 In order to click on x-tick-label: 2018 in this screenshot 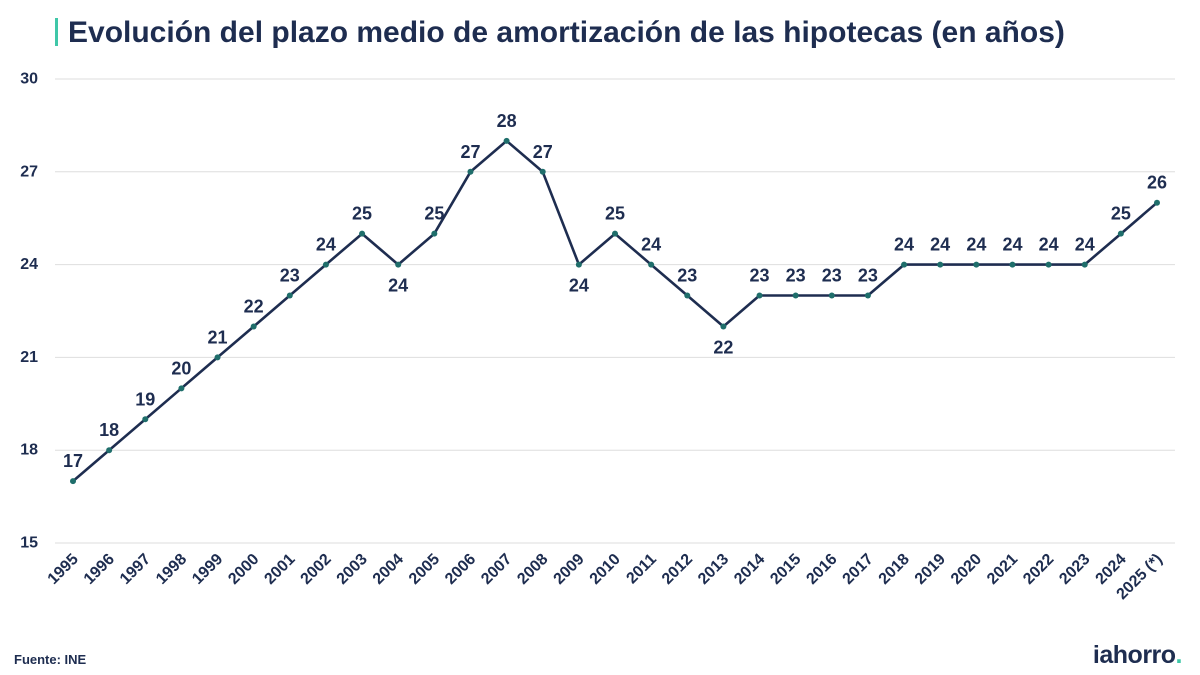, I will do `click(894, 569)`.